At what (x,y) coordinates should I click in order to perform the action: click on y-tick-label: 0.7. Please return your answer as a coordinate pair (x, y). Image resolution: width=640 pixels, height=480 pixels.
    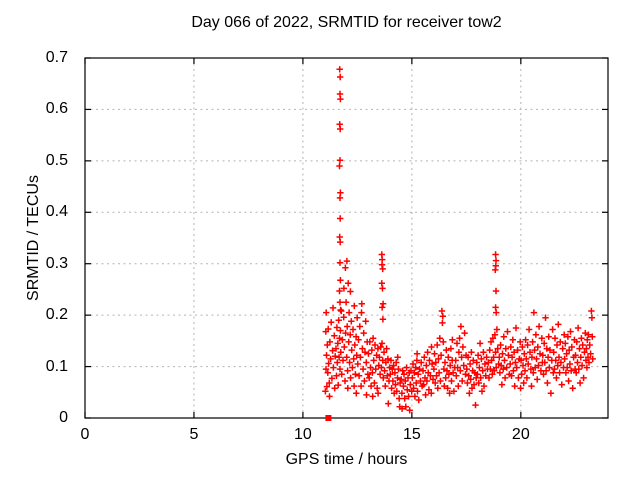
    Looking at the image, I should click on (56, 57).